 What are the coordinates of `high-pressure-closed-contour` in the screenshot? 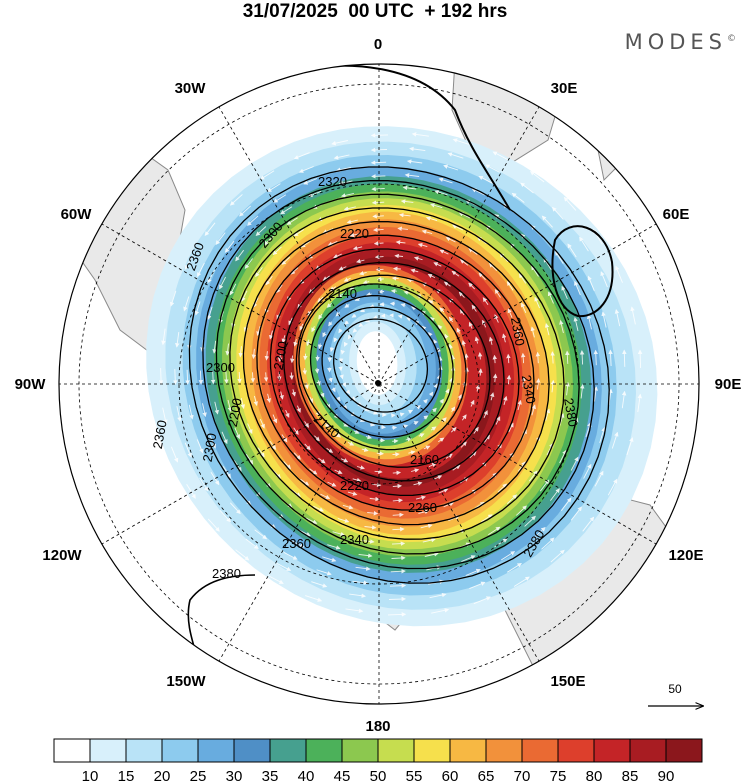 It's located at (582, 271).